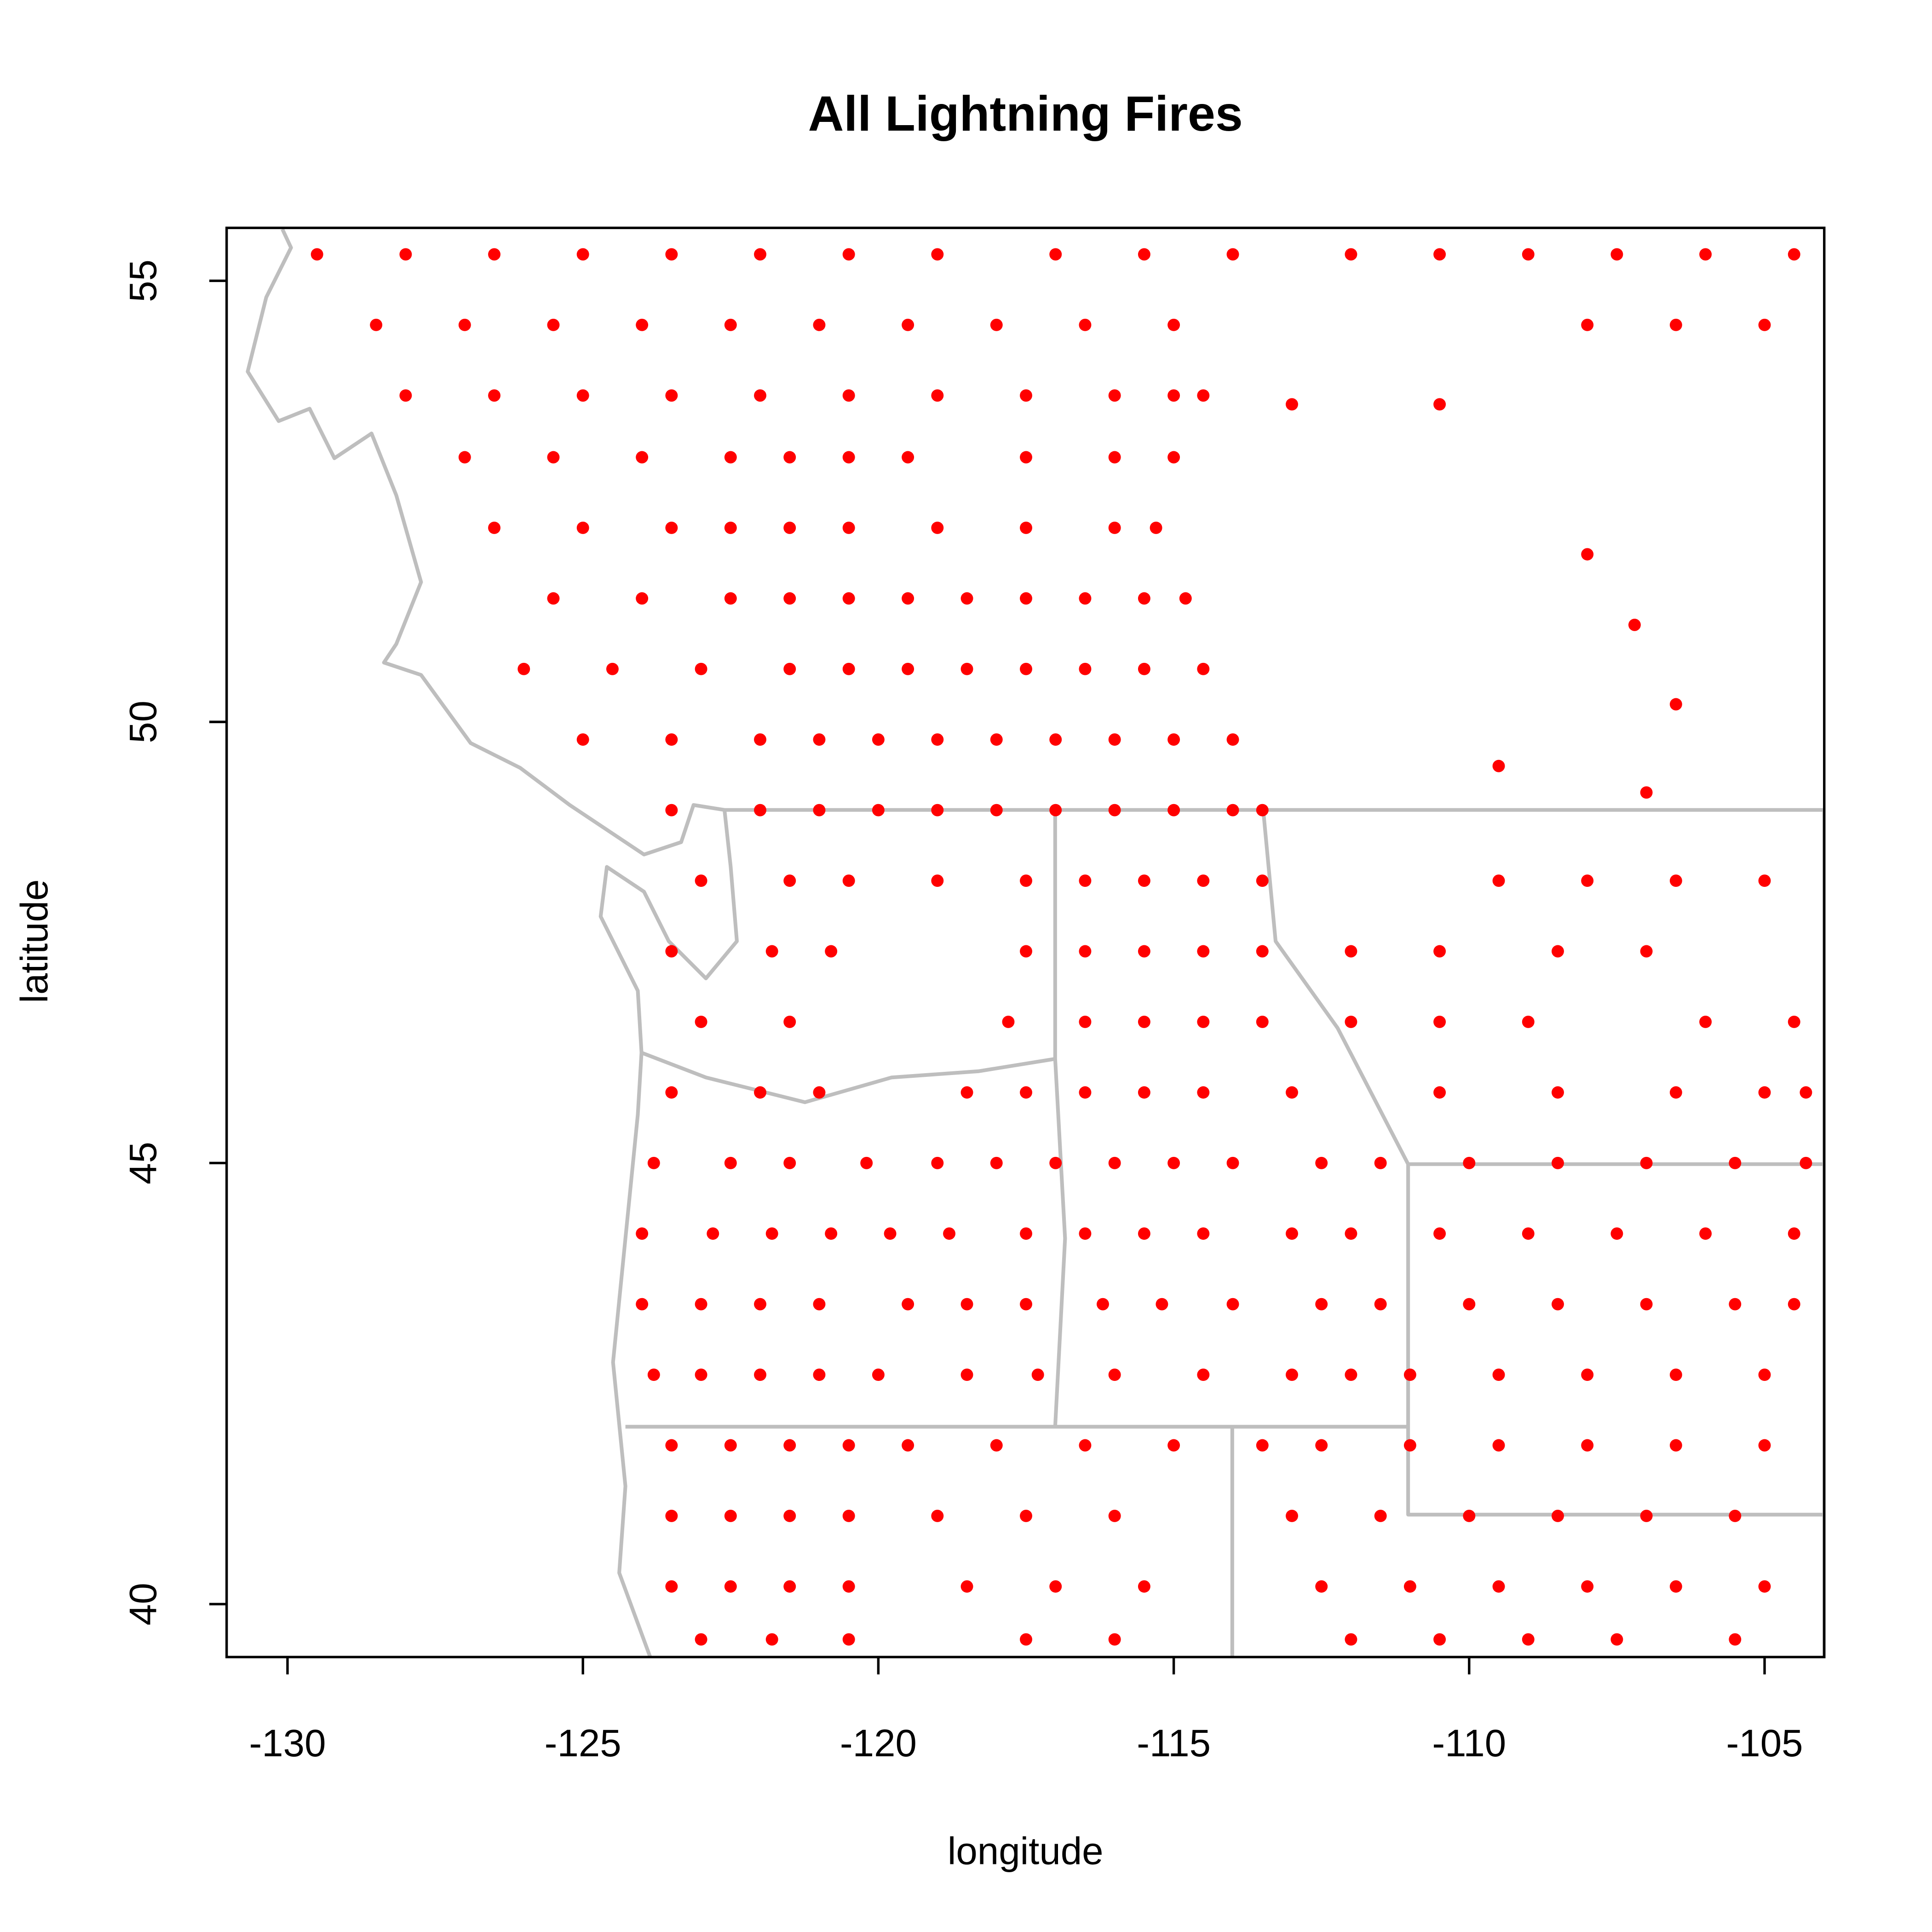 The height and width of the screenshot is (1932, 1932). What do you see at coordinates (1174, 1743) in the screenshot?
I see `x-tick-label: -115` at bounding box center [1174, 1743].